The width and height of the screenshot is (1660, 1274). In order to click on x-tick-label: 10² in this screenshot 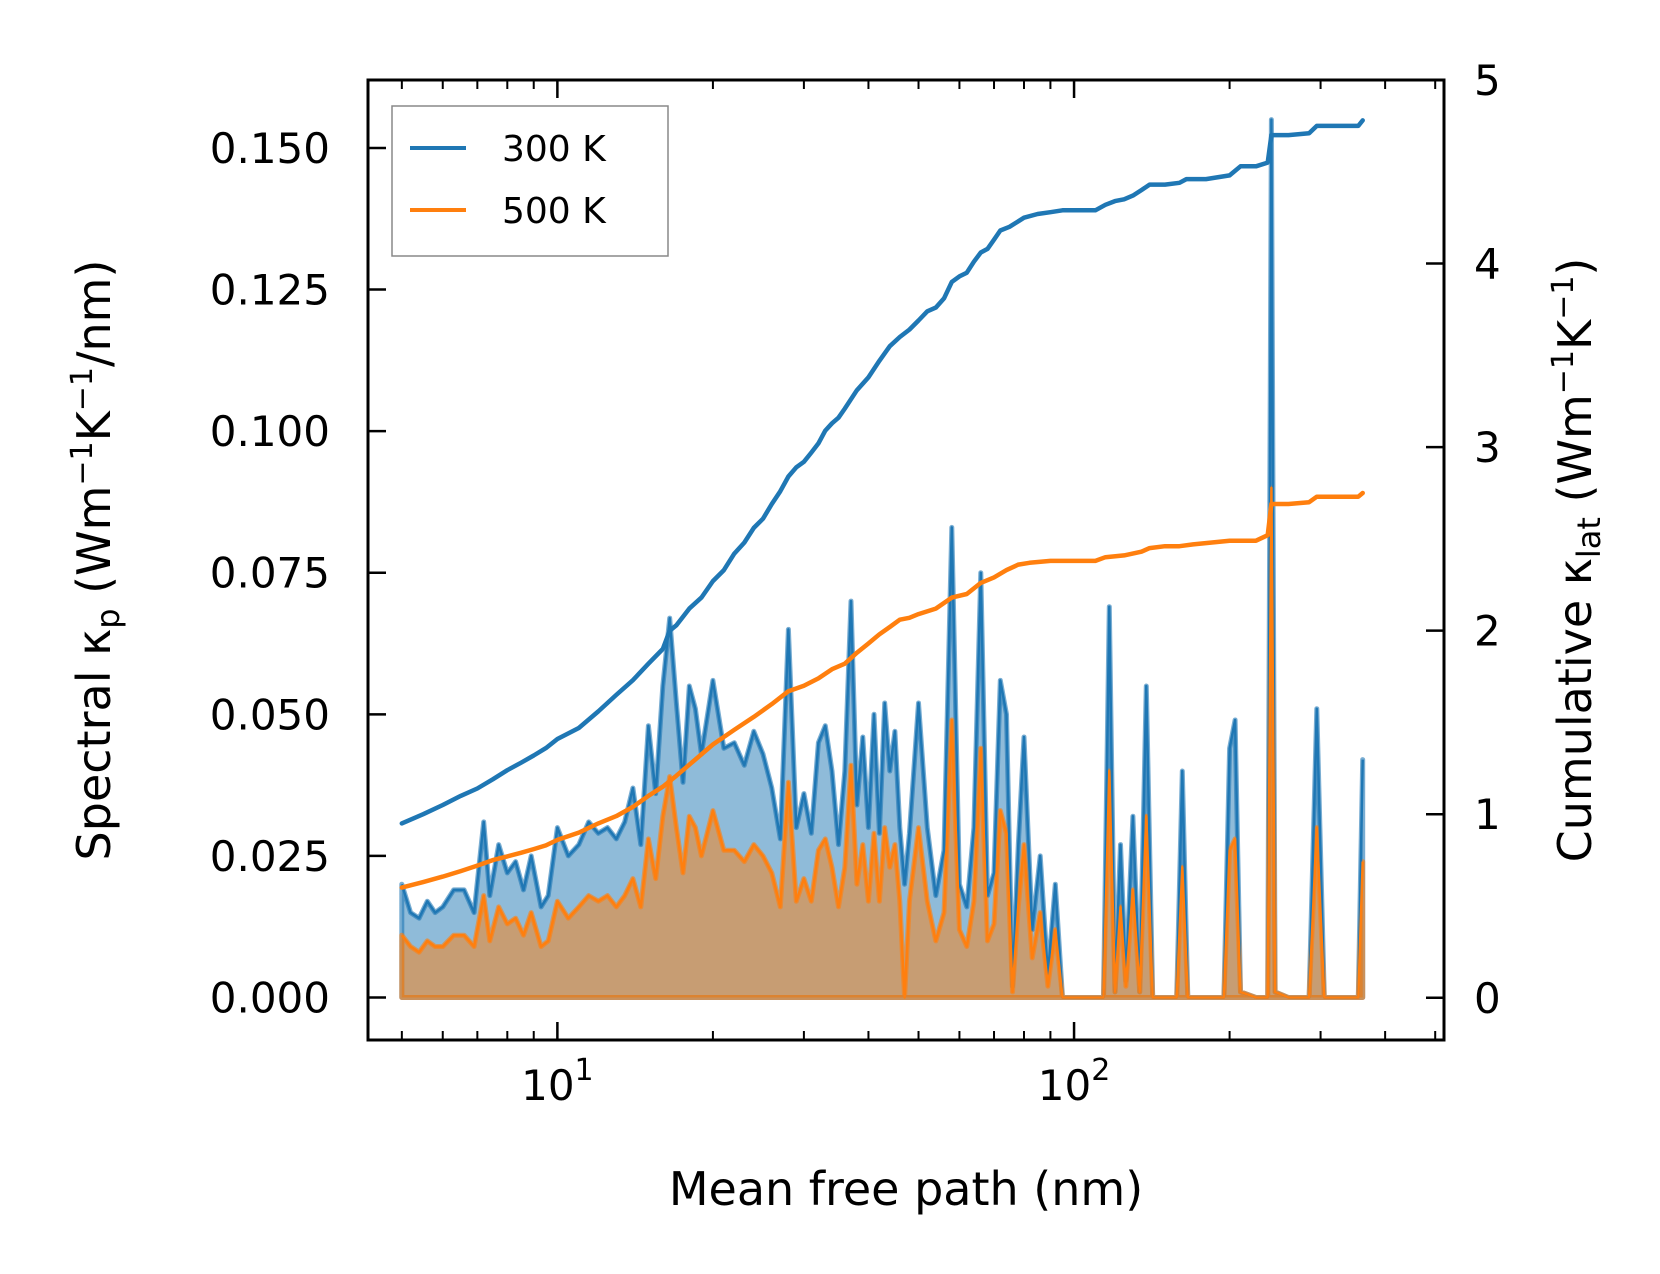, I will do `click(1074, 1081)`.